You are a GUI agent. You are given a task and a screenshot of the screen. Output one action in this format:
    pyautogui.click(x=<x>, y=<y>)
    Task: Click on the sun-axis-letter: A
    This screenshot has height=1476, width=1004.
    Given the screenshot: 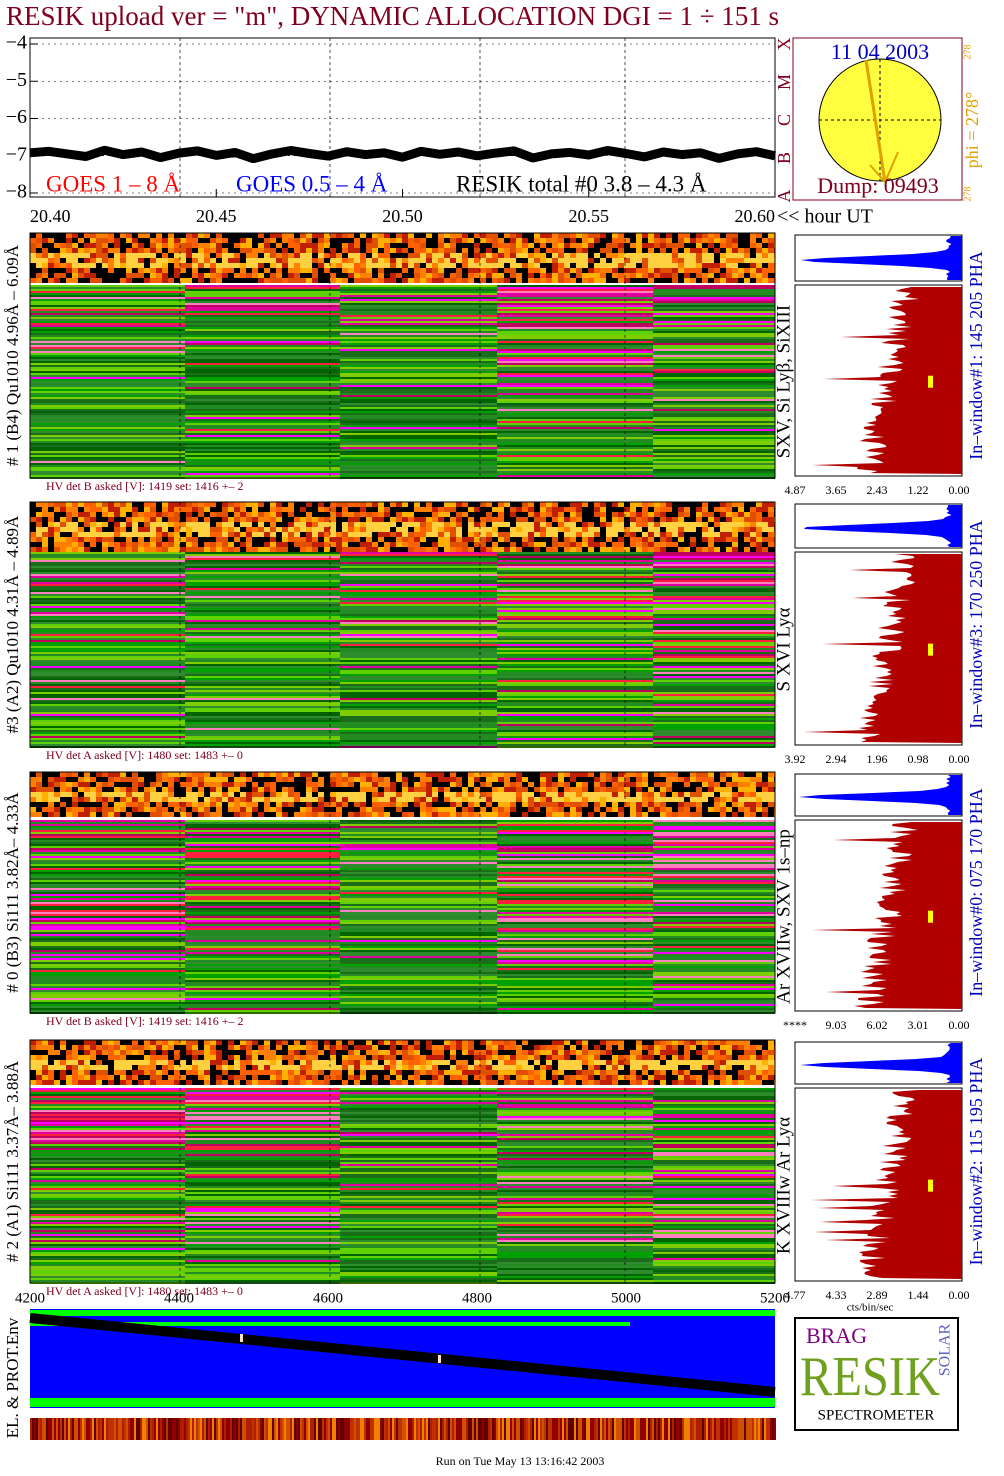 What is the action you would take?
    pyautogui.click(x=784, y=196)
    